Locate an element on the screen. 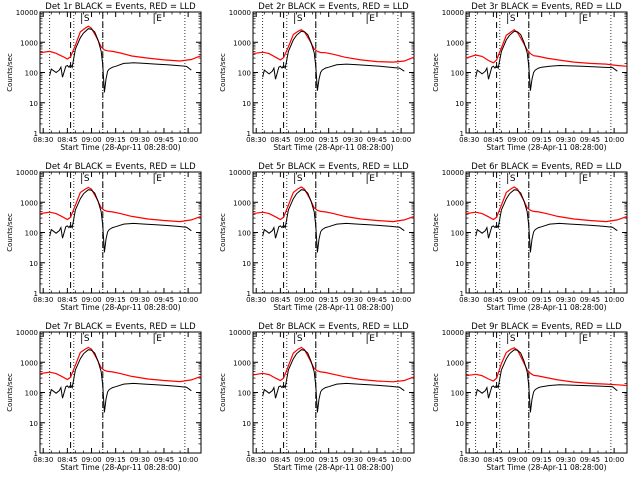 This screenshot has width=640, height=480. panel-title: Det 3r BLACK = Events, RED = LLD is located at coordinates (546, 7).